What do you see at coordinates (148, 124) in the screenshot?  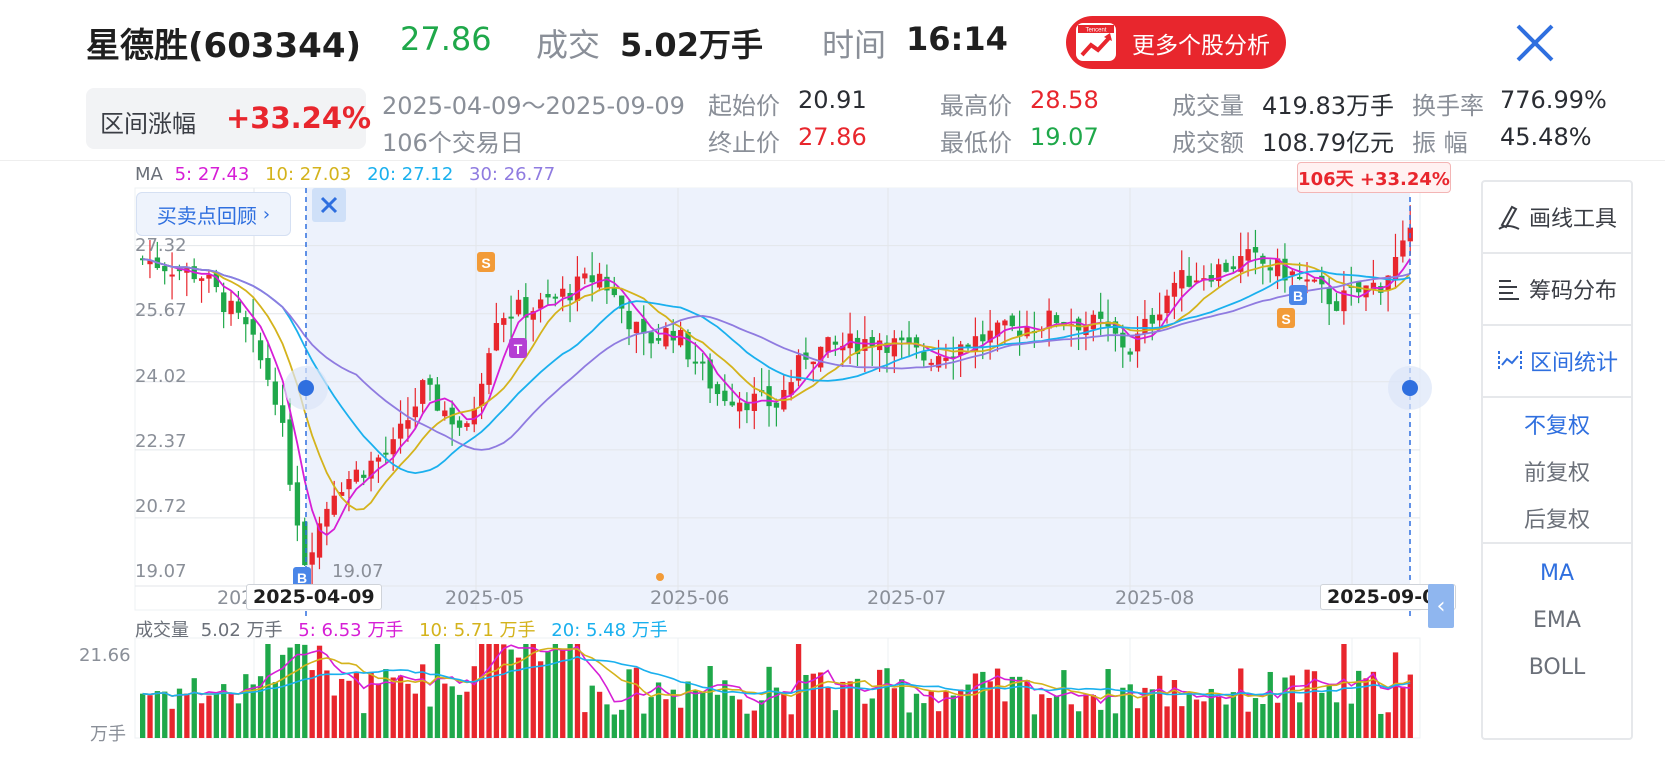 I see `range-change-label: 区间涨幅` at bounding box center [148, 124].